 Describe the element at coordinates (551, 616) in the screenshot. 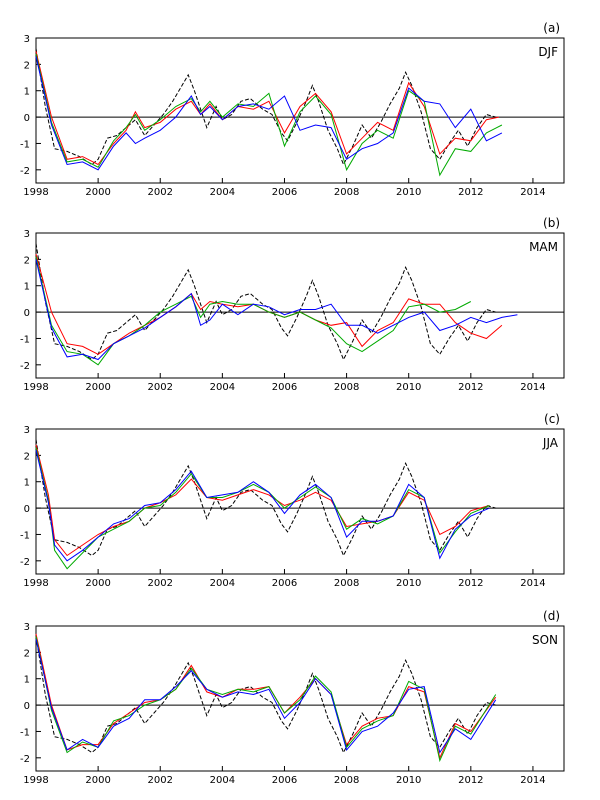

I see `panel-label: (d)` at that location.